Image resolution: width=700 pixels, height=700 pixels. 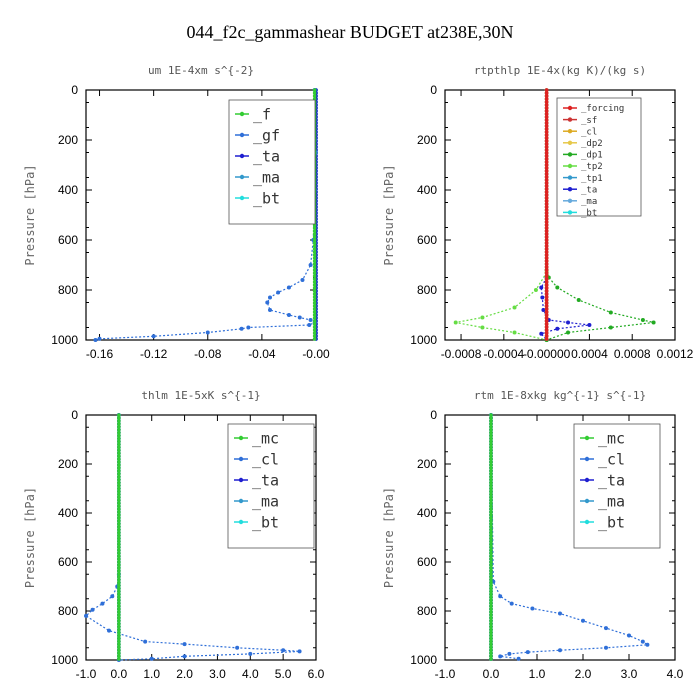 What do you see at coordinates (262, 114) in the screenshot?
I see `legend-entry: _f` at bounding box center [262, 114].